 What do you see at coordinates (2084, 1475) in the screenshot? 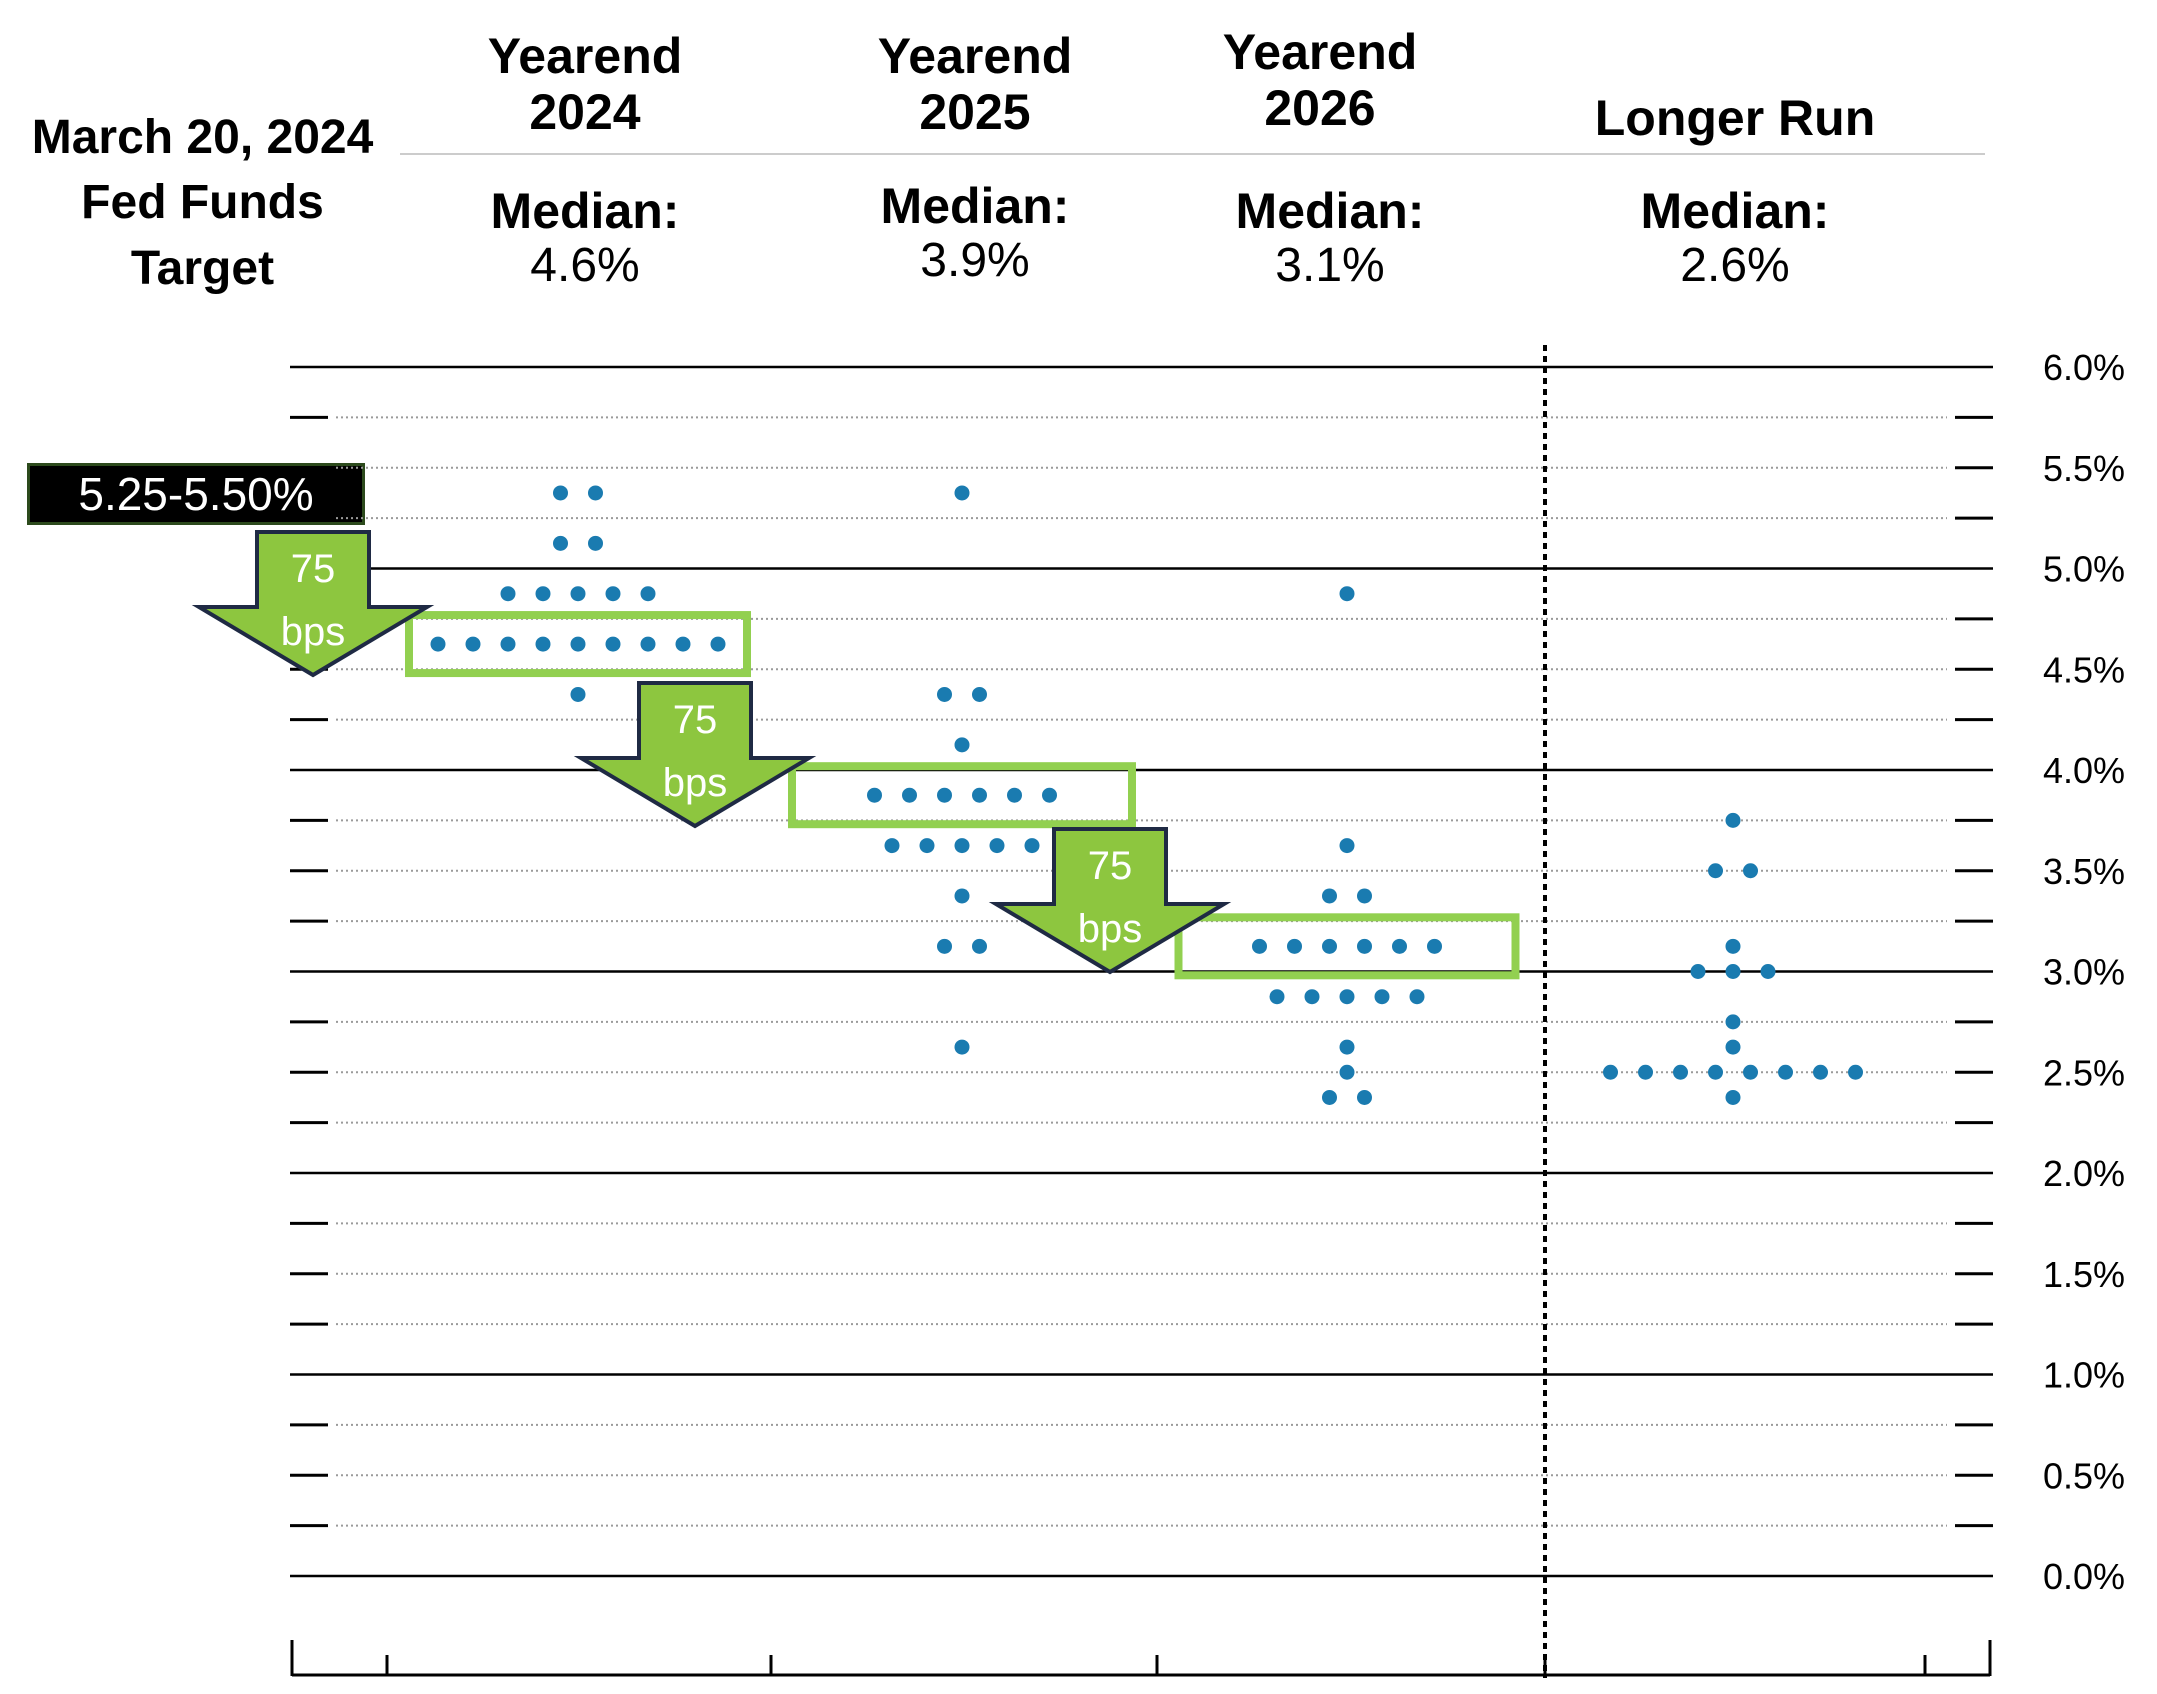
I see `y-tick-label: 0.5%` at bounding box center [2084, 1475].